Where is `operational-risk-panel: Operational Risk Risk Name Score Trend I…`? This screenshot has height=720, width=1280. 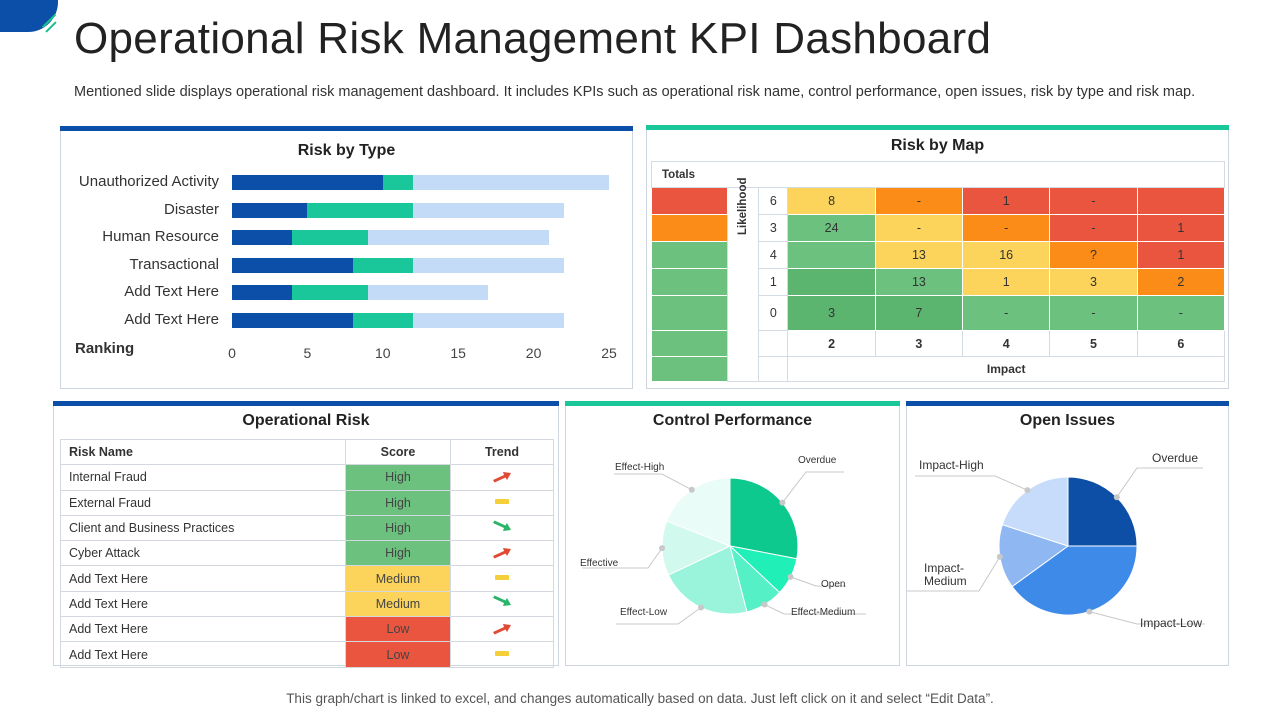
operational-risk-panel: Operational Risk Risk Name Score Trend I… is located at coordinates (306, 534).